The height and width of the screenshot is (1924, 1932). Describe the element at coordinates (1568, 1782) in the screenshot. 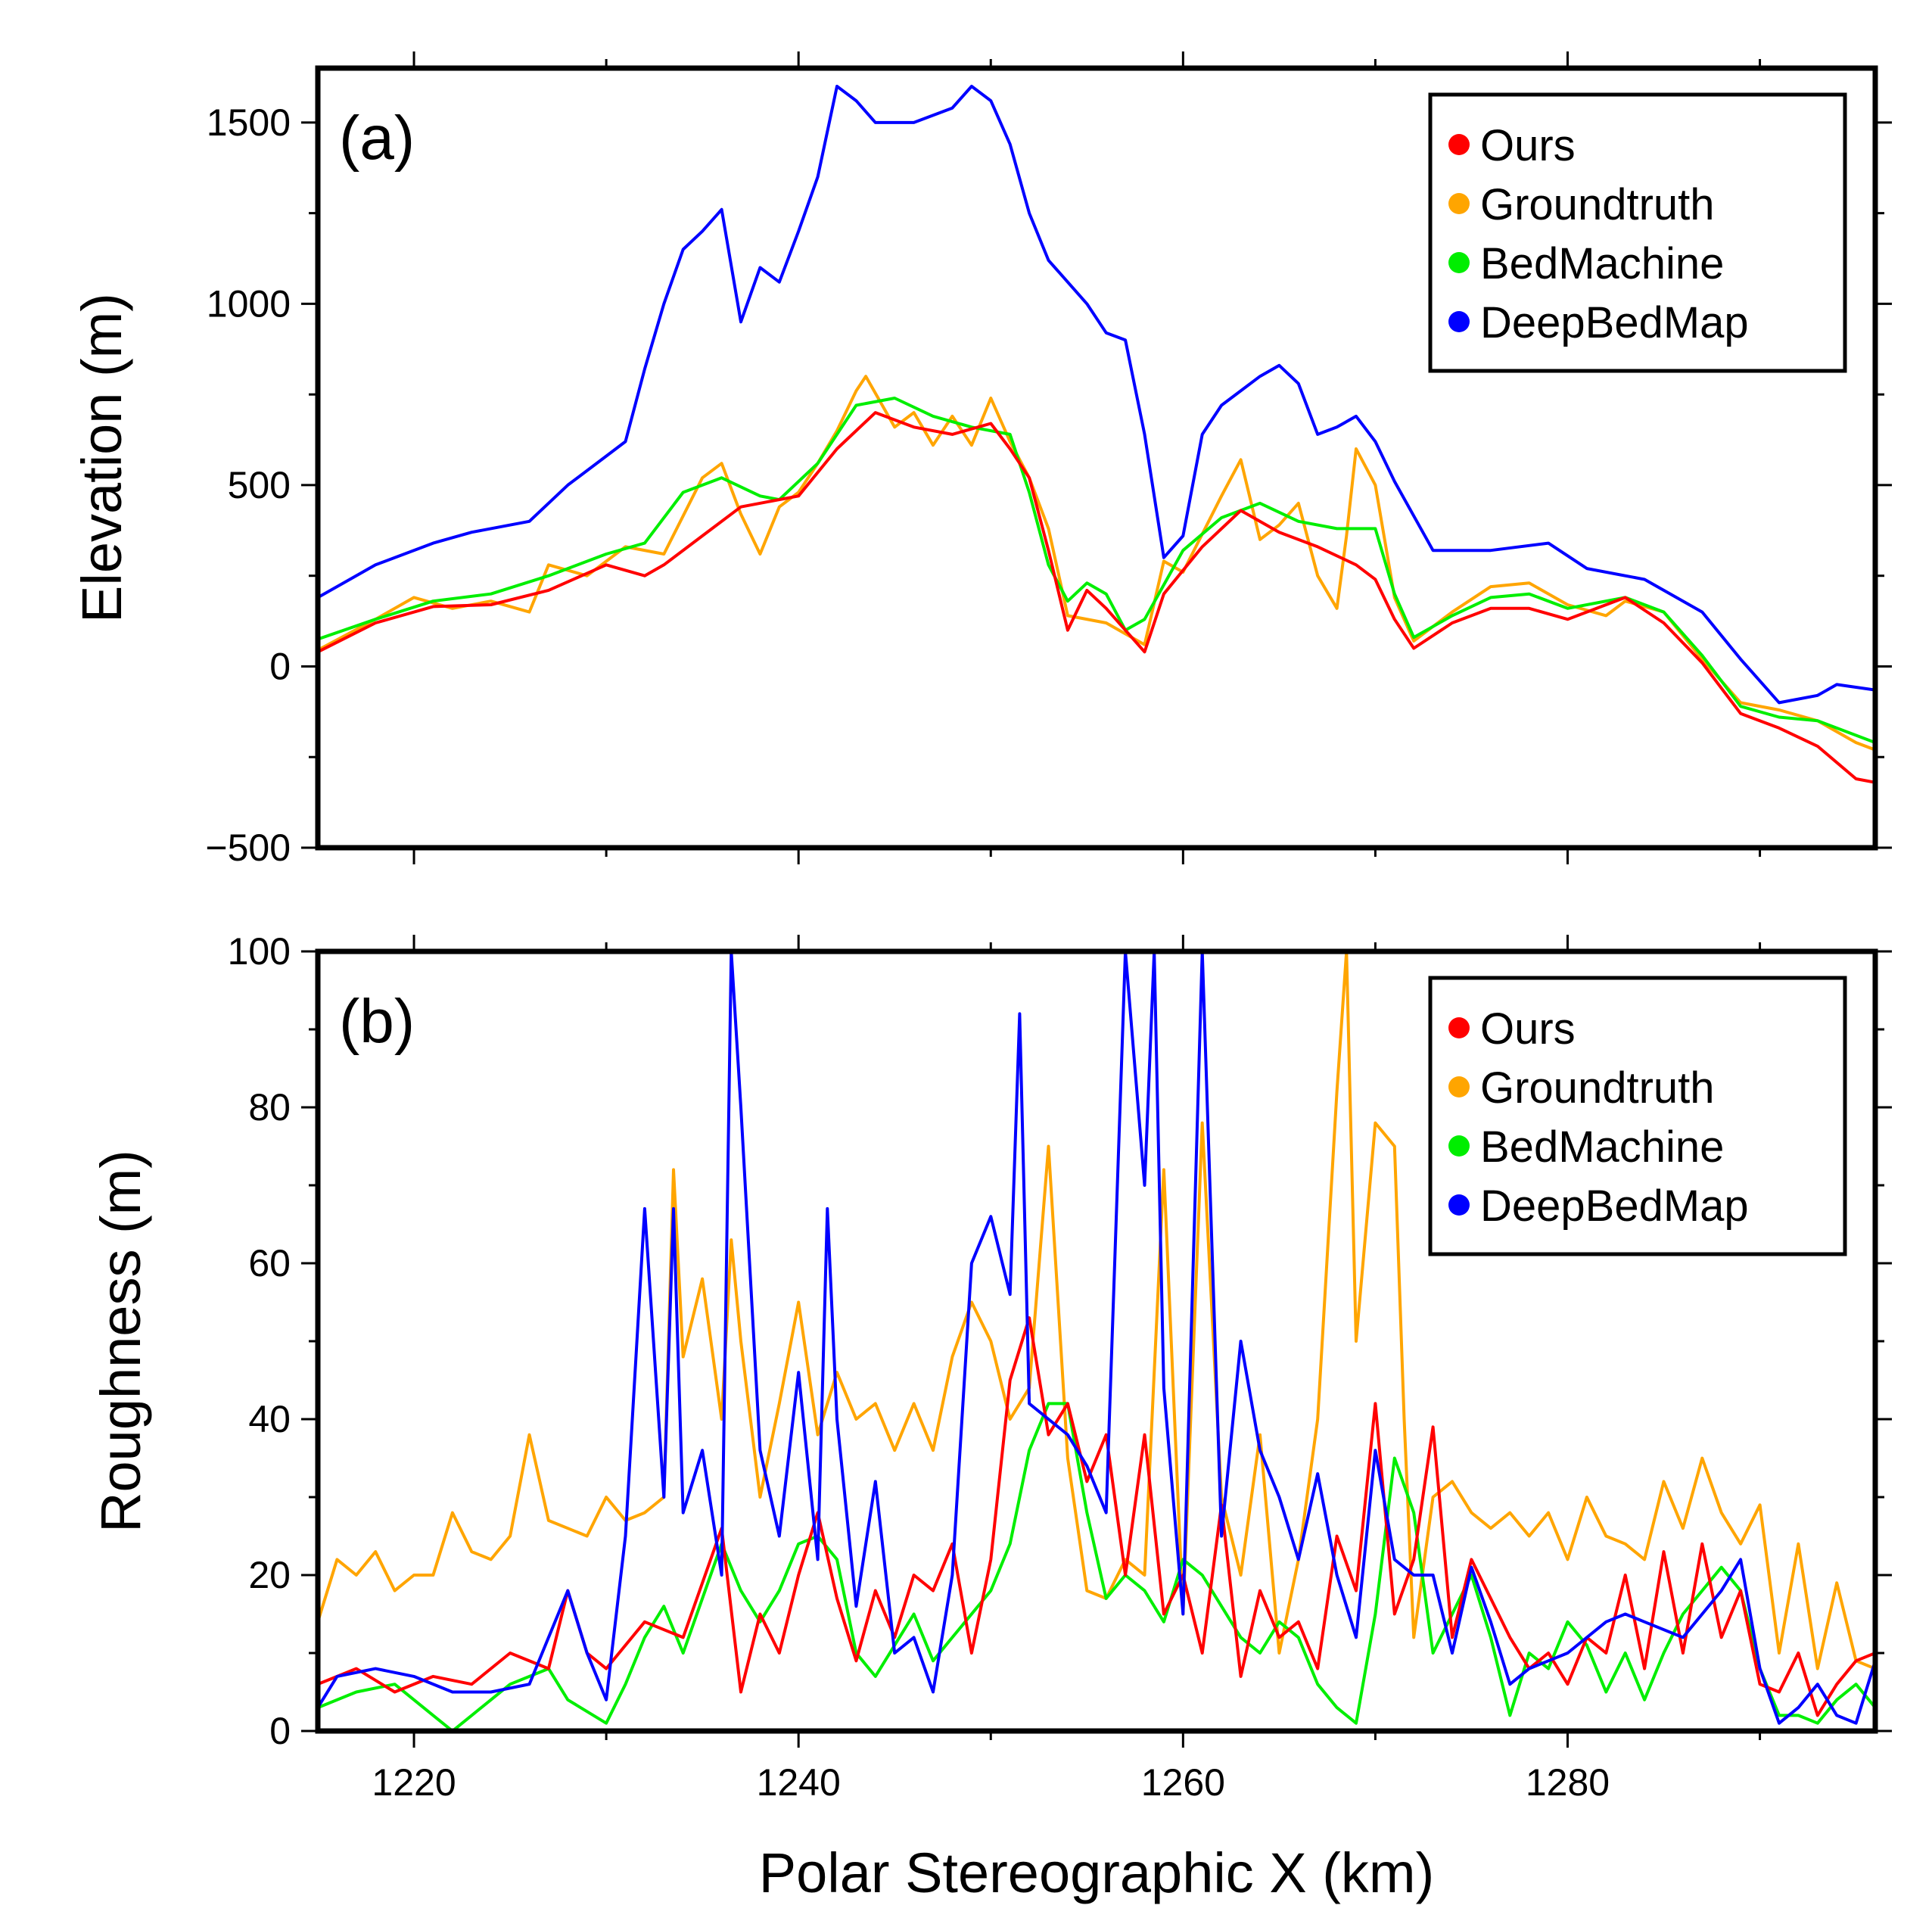

I see `x-tick-label: 1280` at that location.